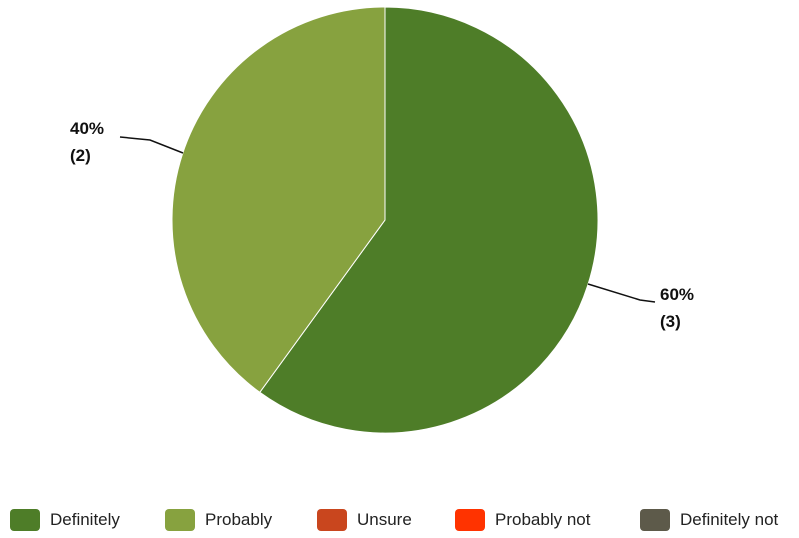 Image resolution: width=799 pixels, height=538 pixels. Describe the element at coordinates (543, 519) in the screenshot. I see `legend-label-probably-not: Probably not` at that location.